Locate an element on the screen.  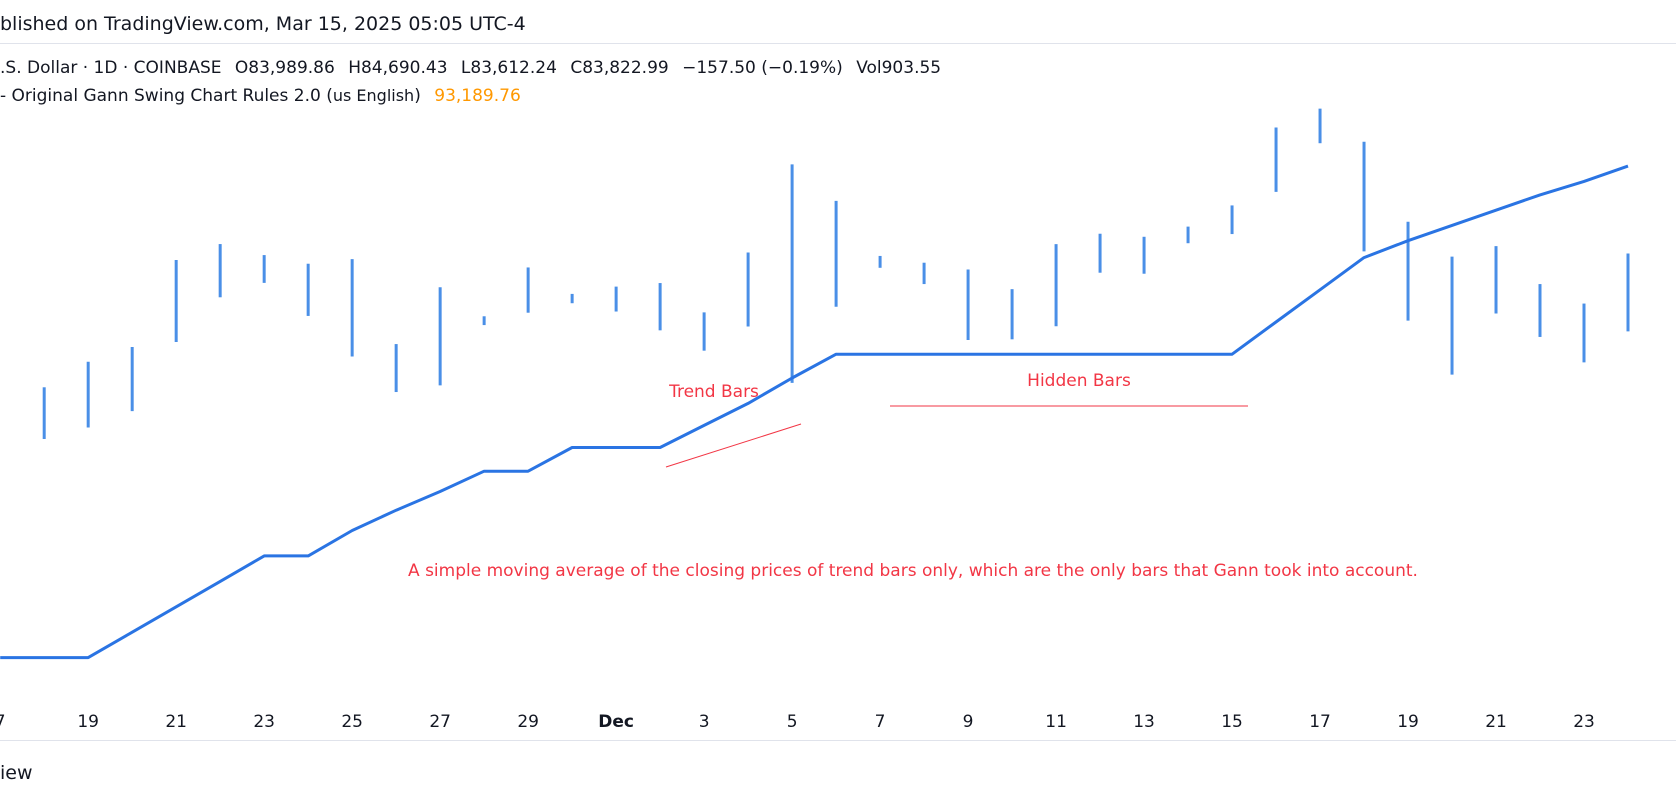
x-tick-label: 29 is located at coordinates (528, 722).